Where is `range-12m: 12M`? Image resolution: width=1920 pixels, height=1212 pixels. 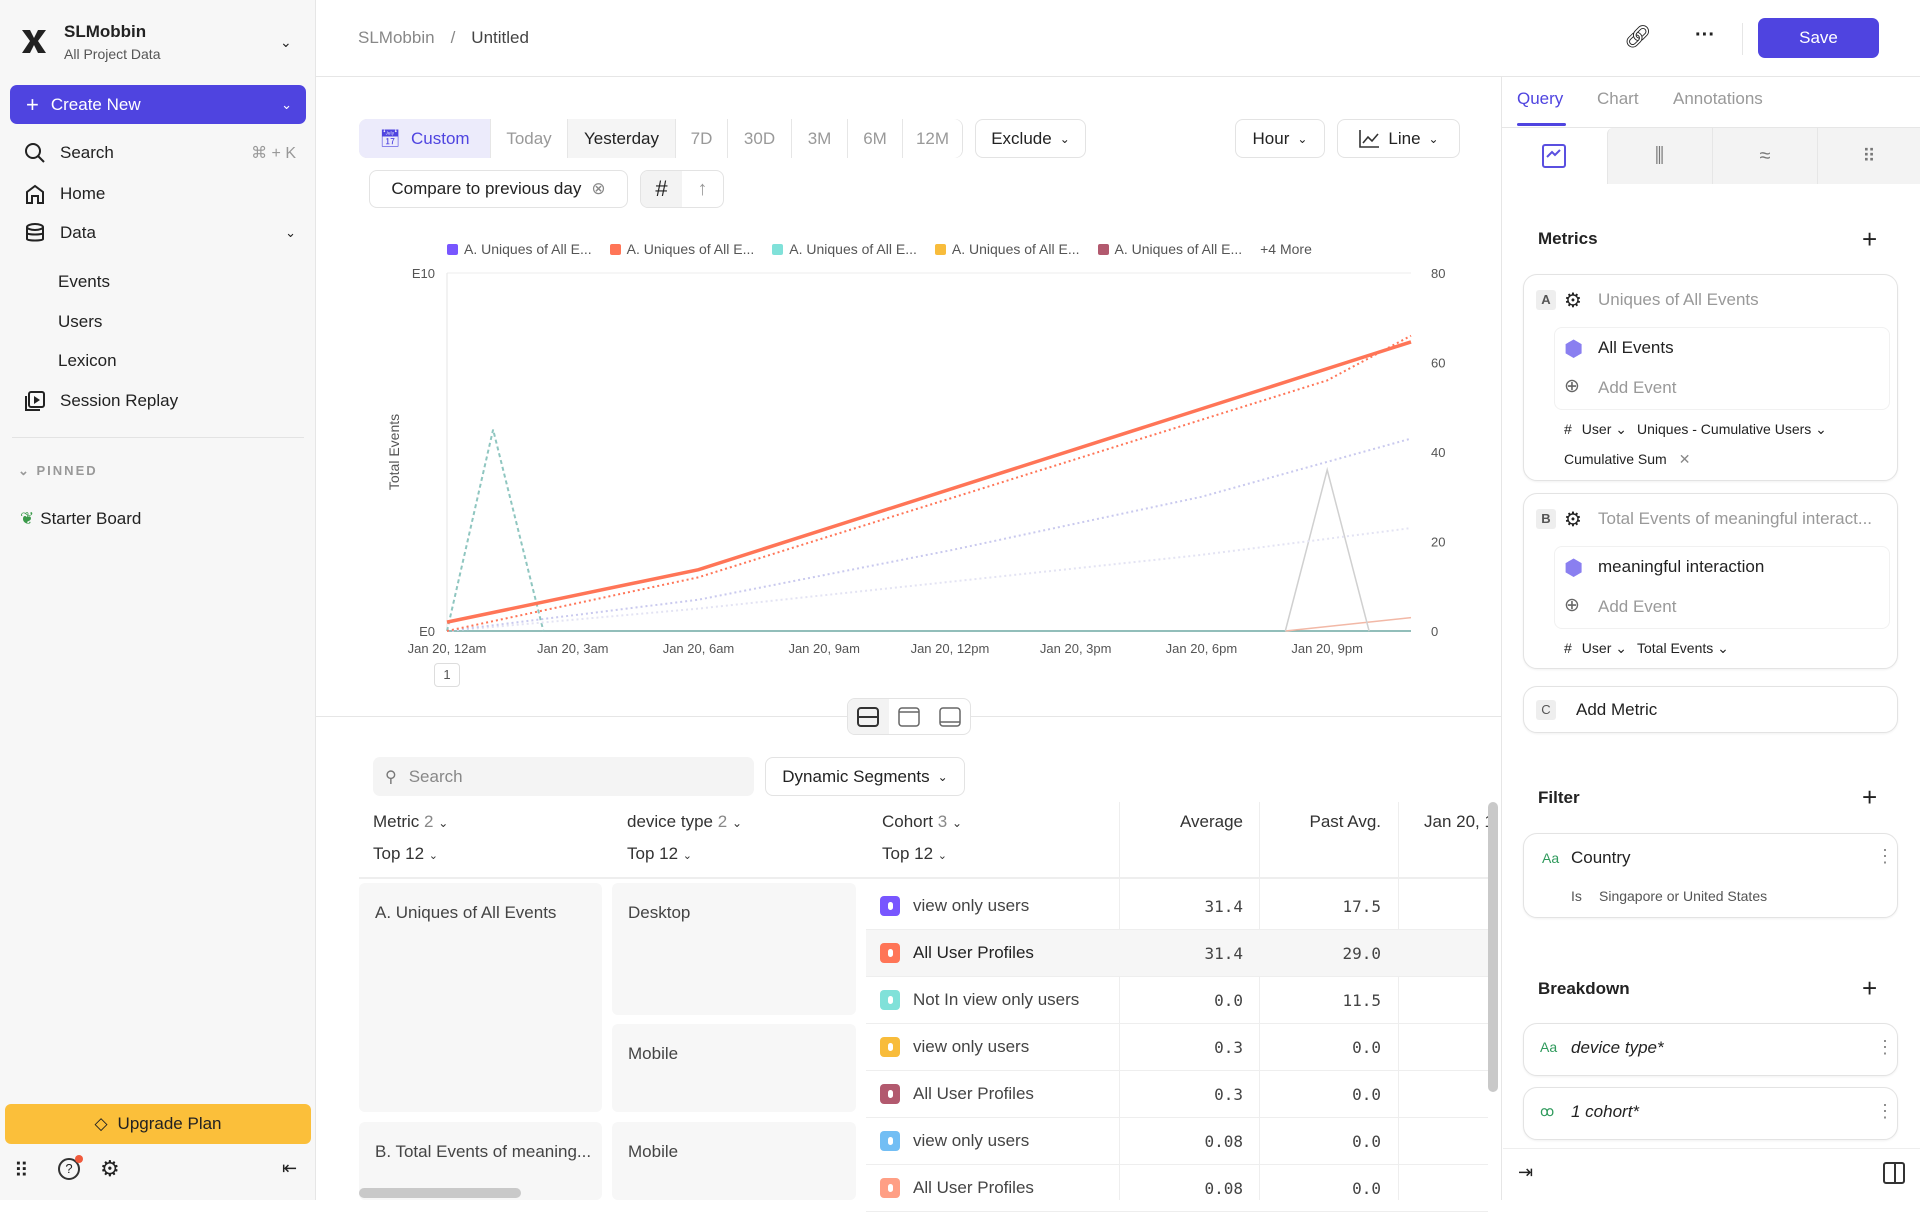 range-12m: 12M is located at coordinates (932, 138).